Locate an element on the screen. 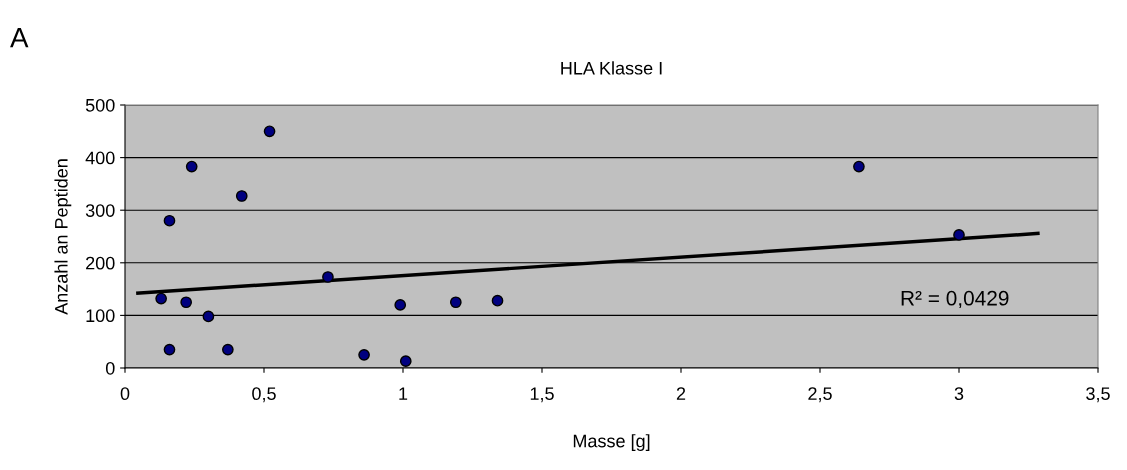  x-tick-label: 2,5 is located at coordinates (820, 395).